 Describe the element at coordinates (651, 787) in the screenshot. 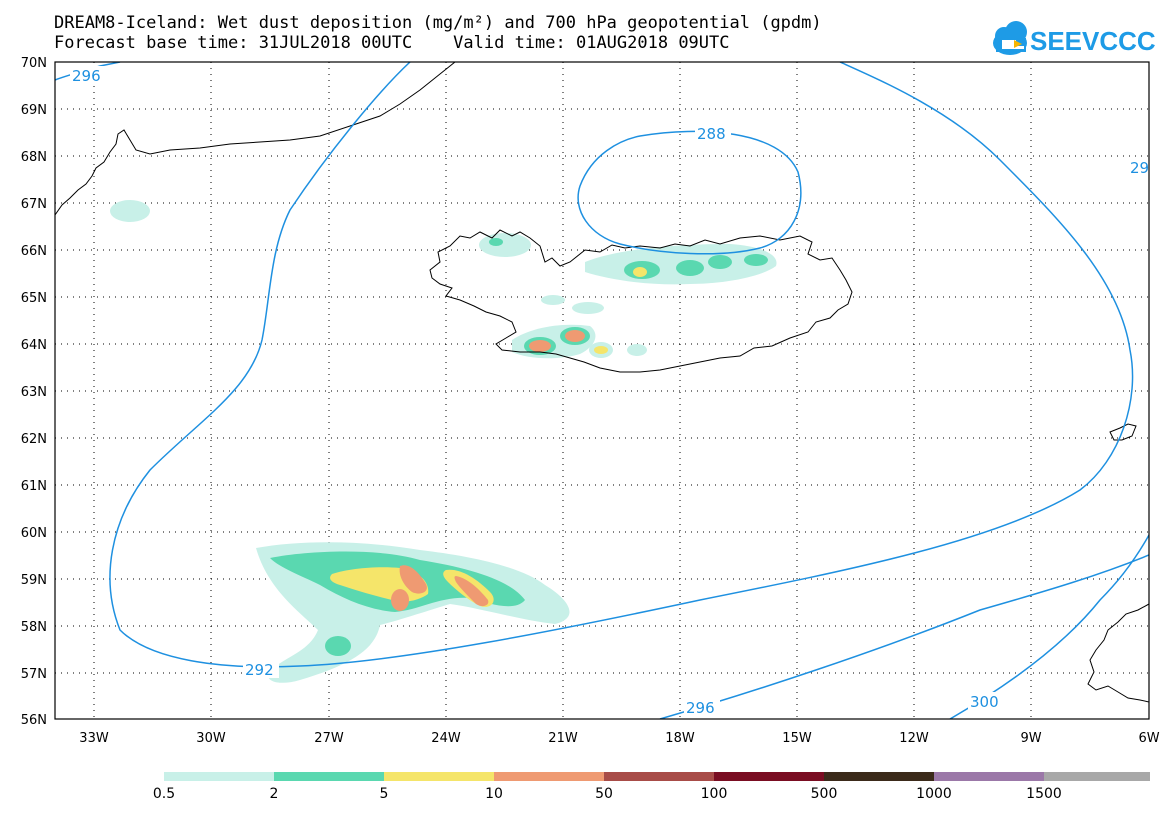

I see `colorbar: 0.5 2 5 10 50 100 500 1000 1500` at that location.